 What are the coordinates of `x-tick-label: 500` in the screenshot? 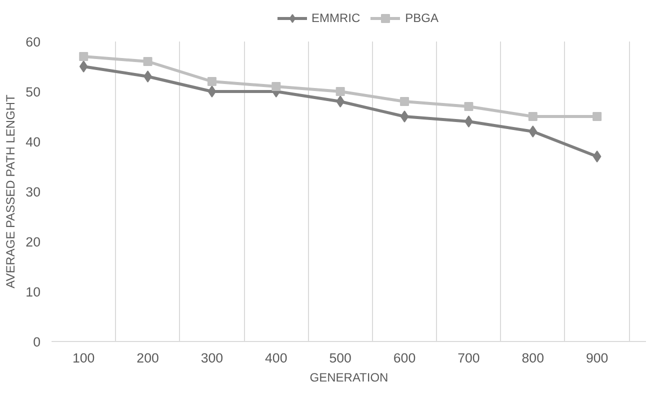 It's located at (340, 358).